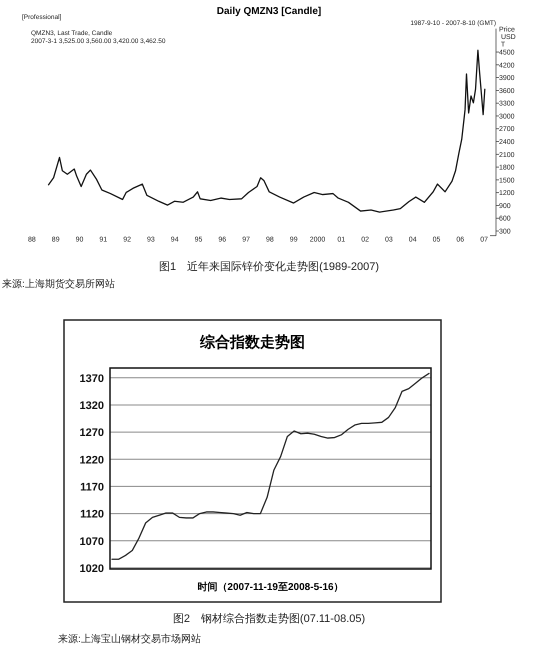 The image size is (538, 646). I want to click on y-tick-label: 1270, so click(92, 433).